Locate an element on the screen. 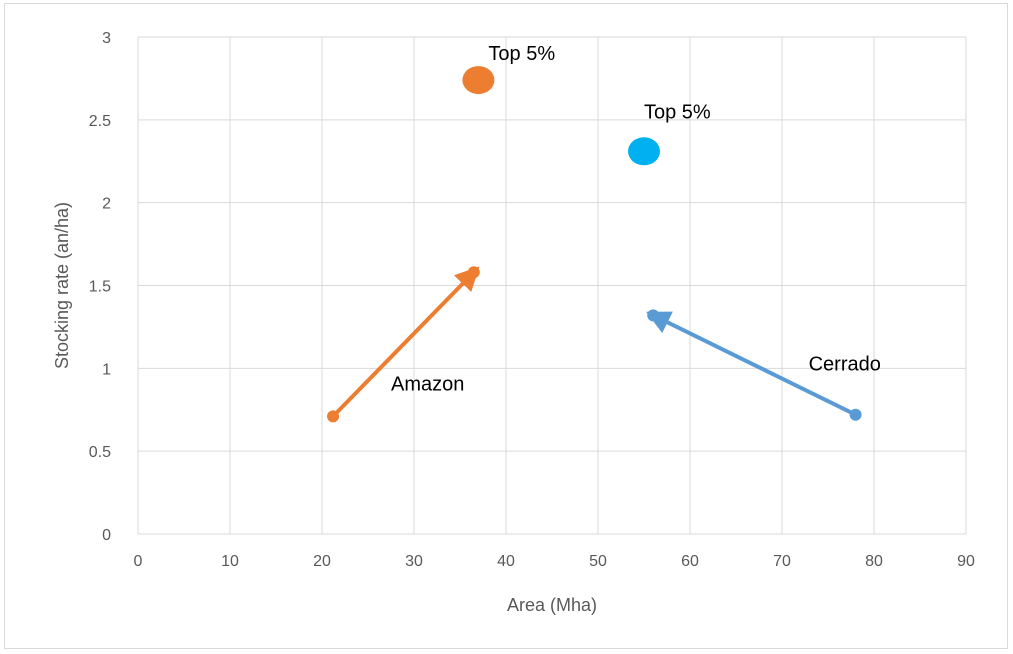 This screenshot has width=1013, height=654. x-tick-label: 30 is located at coordinates (414, 561).